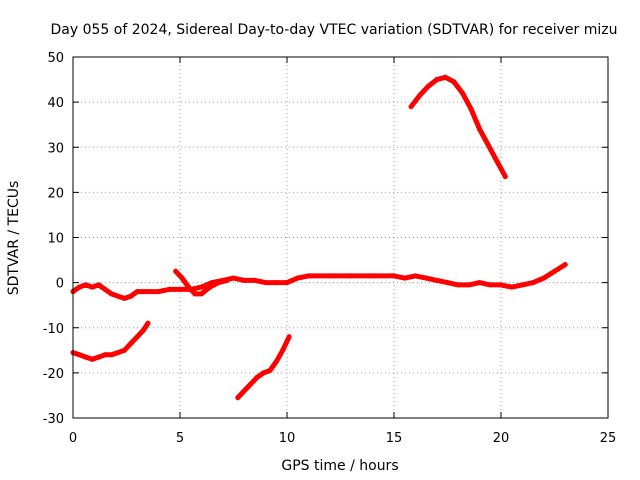 The height and width of the screenshot is (480, 640). Describe the element at coordinates (55, 148) in the screenshot. I see `y-tick-label: 30` at that location.